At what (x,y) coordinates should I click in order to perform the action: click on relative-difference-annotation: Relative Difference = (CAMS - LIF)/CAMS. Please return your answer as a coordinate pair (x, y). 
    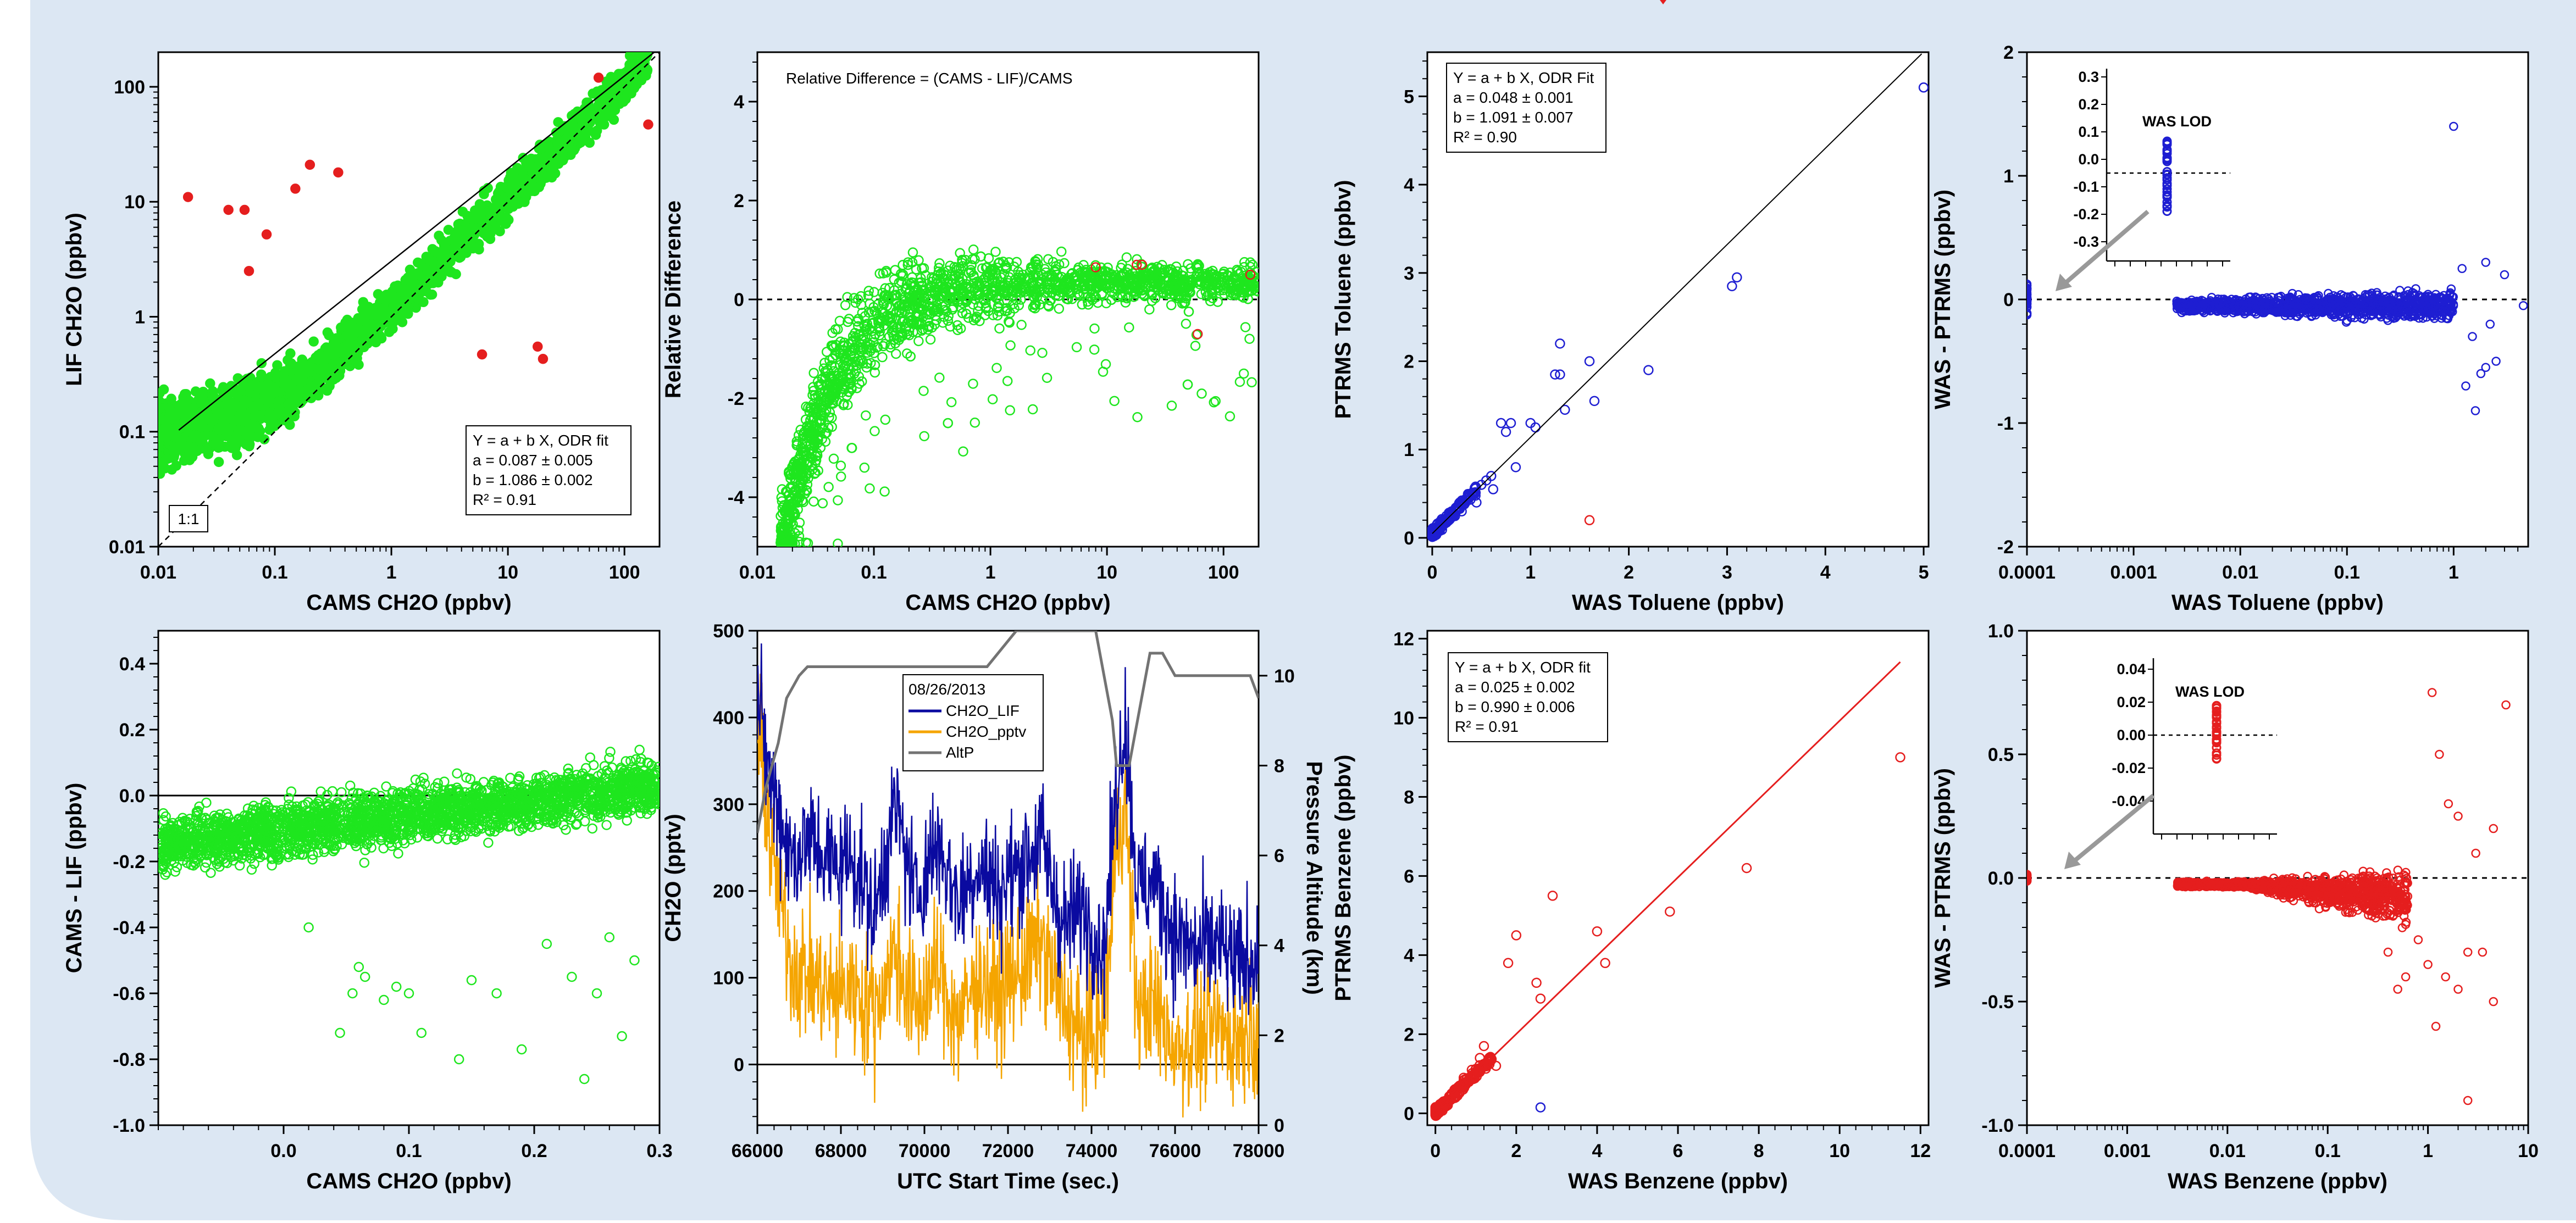
    Looking at the image, I should click on (929, 78).